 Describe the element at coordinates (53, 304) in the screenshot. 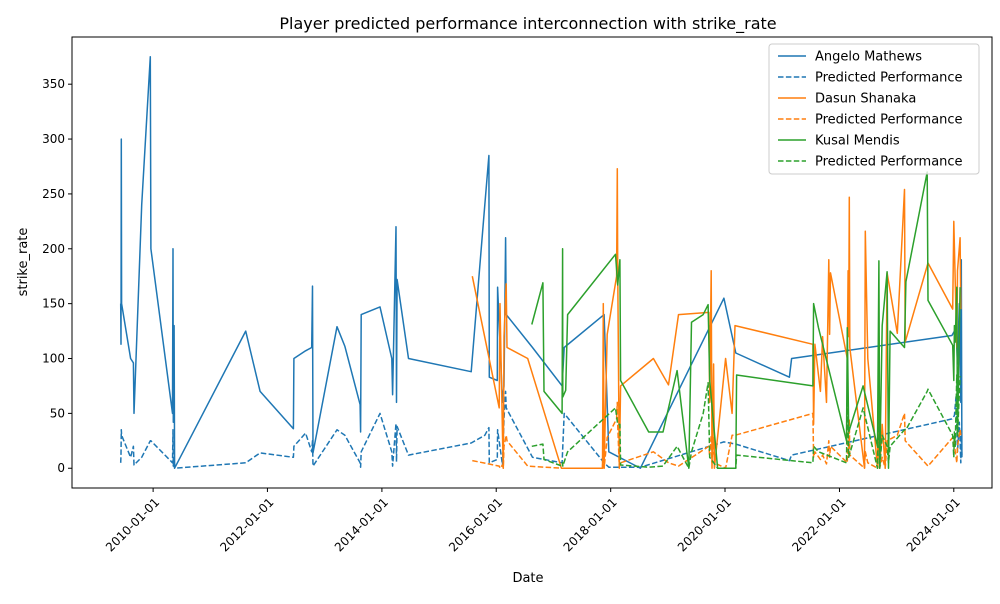

I see `y-tick-label: 150` at that location.